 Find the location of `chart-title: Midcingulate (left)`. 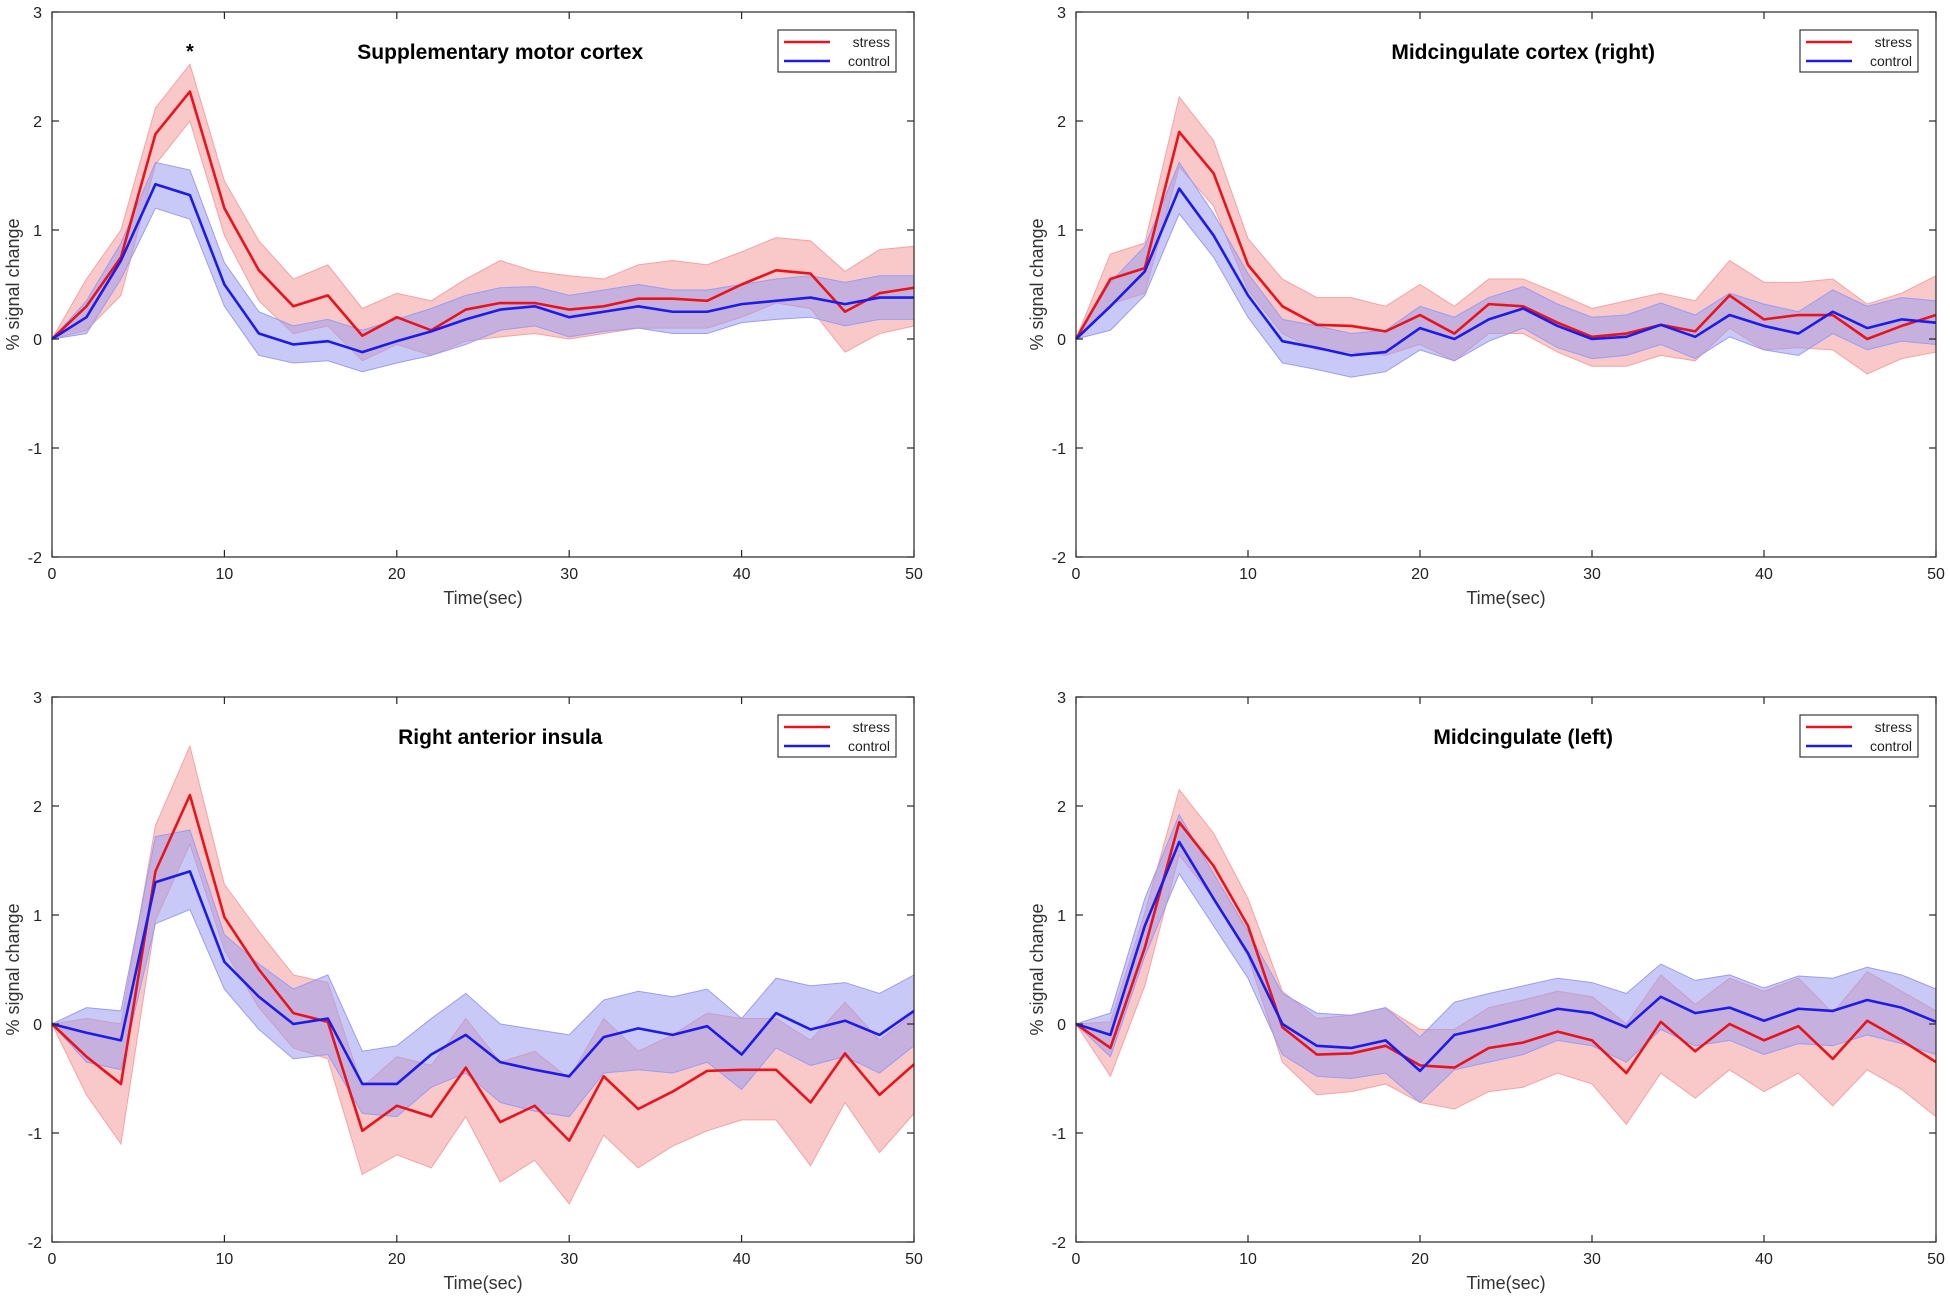

chart-title: Midcingulate (left) is located at coordinates (1523, 737).